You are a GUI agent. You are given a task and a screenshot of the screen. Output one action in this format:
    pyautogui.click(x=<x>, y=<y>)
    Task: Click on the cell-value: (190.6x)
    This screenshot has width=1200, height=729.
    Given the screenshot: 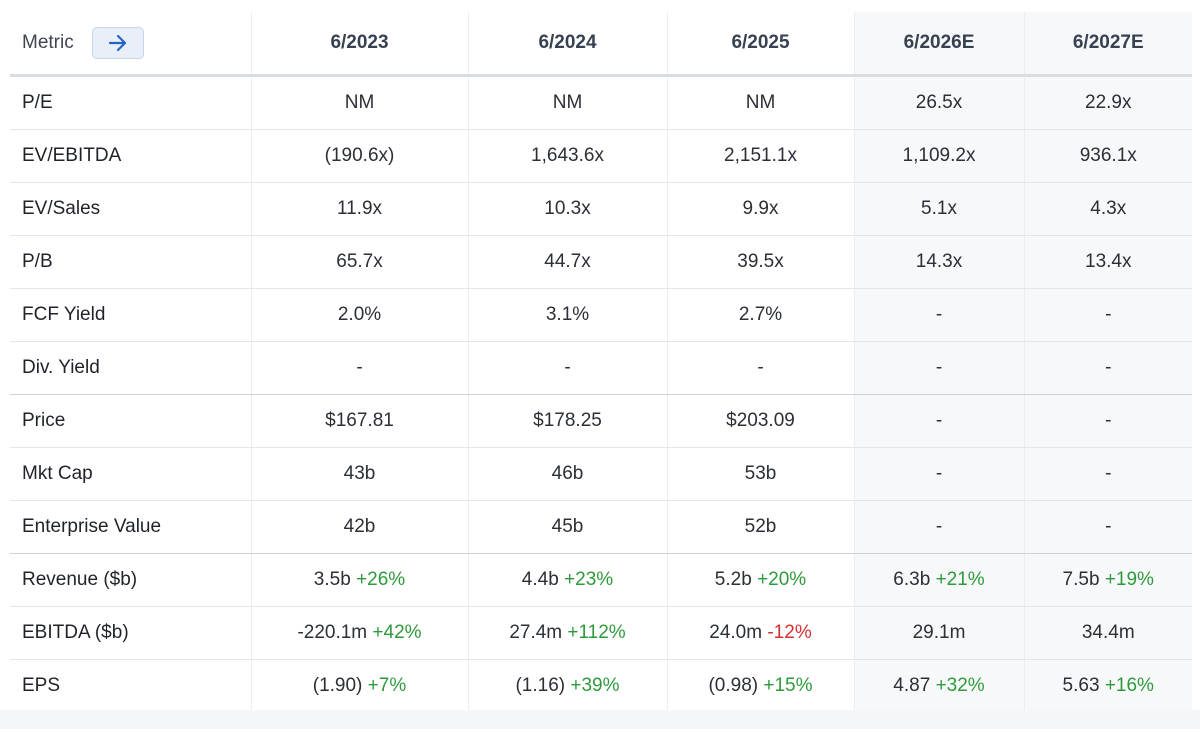 What is the action you would take?
    pyautogui.click(x=359, y=155)
    